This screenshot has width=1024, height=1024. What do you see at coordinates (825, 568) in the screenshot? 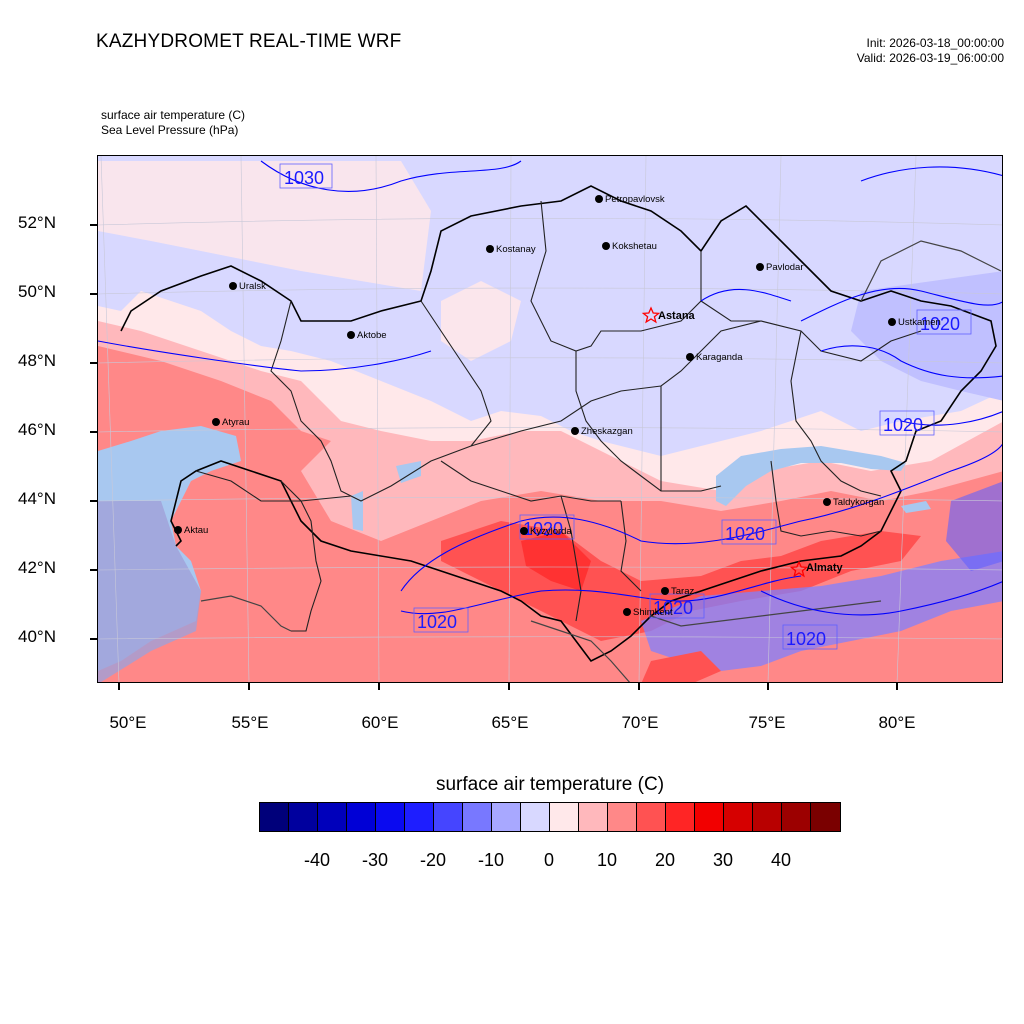
I see `svg-text: Almaty` at bounding box center [825, 568].